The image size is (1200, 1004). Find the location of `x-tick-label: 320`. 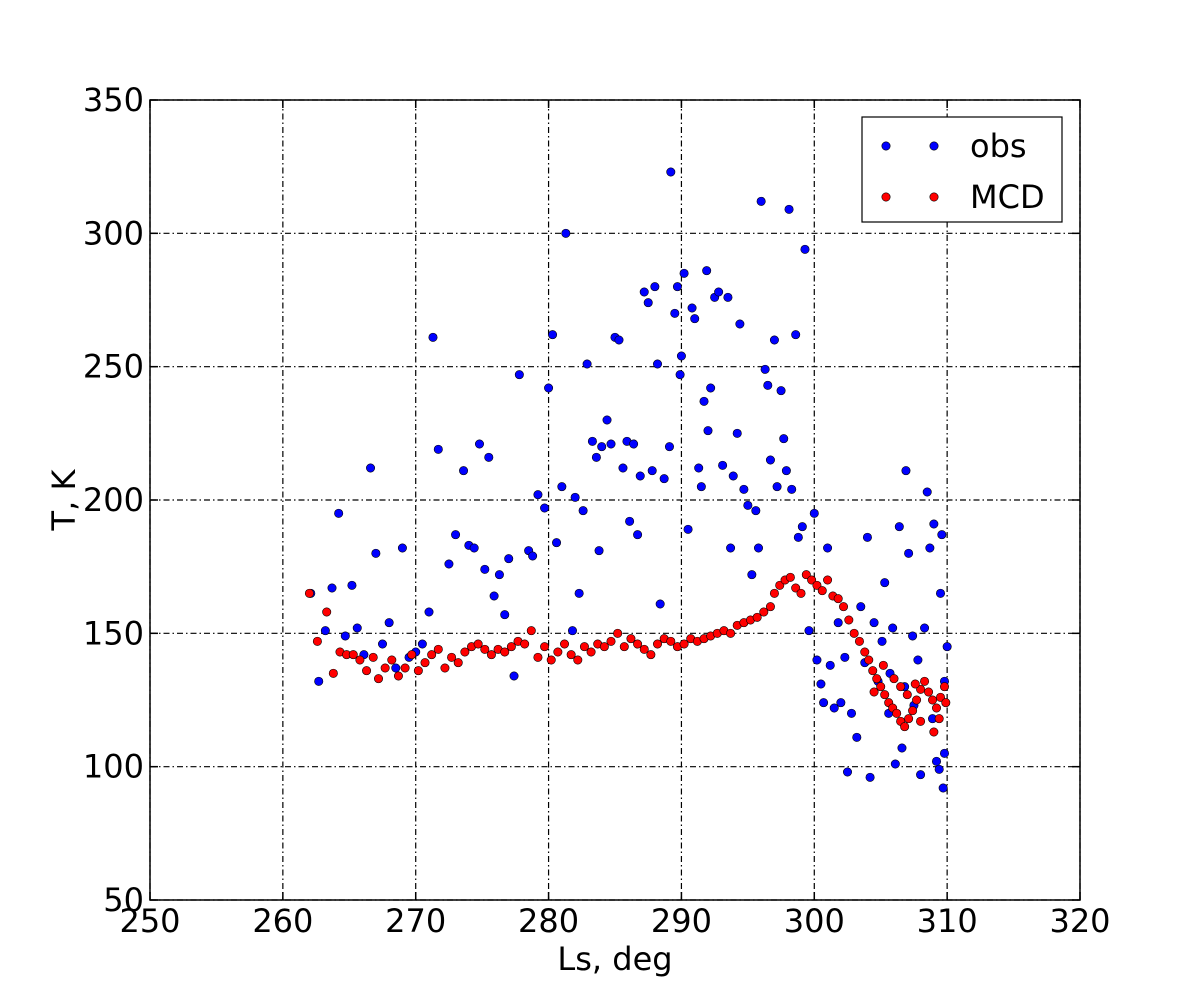

x-tick-label: 320 is located at coordinates (1079, 921).